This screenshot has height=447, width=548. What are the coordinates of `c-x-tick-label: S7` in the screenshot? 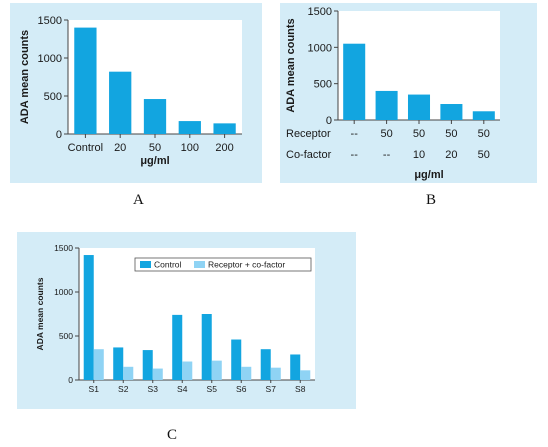 It's located at (271, 389).